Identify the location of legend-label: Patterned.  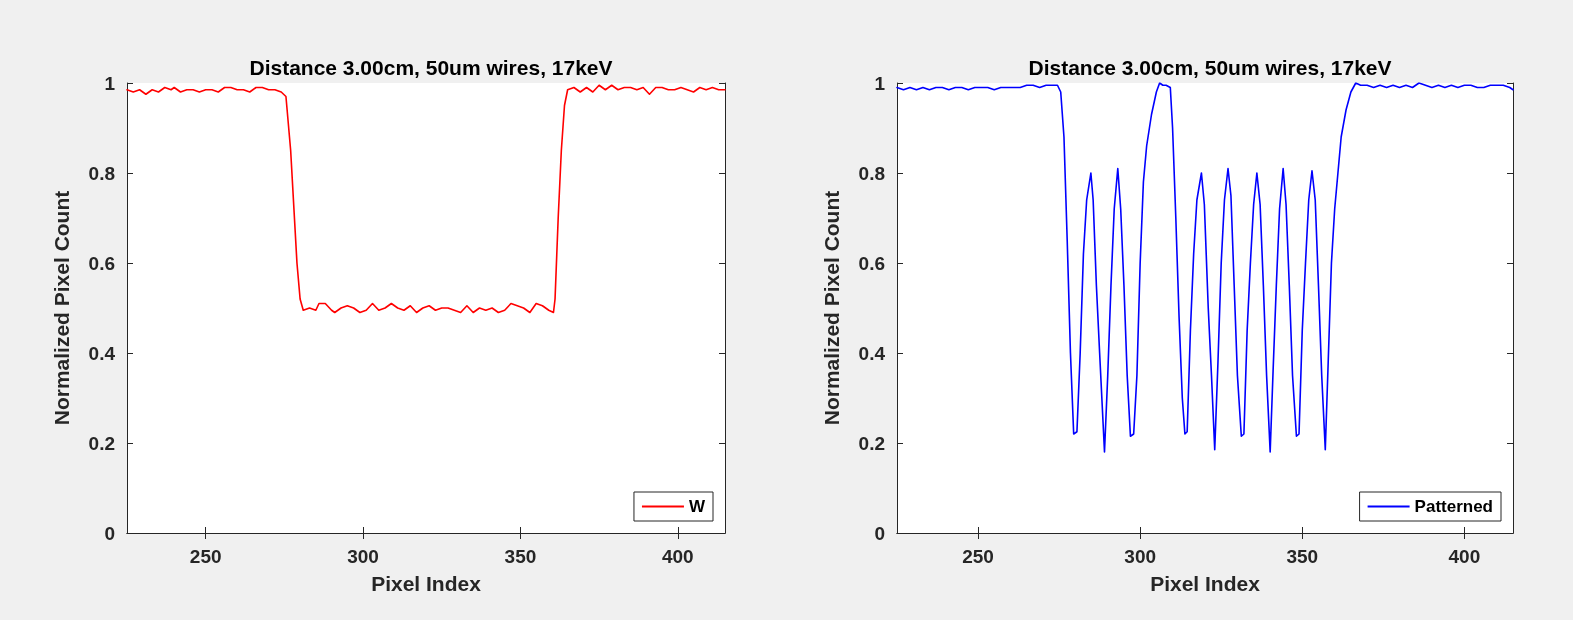
(1454, 506).